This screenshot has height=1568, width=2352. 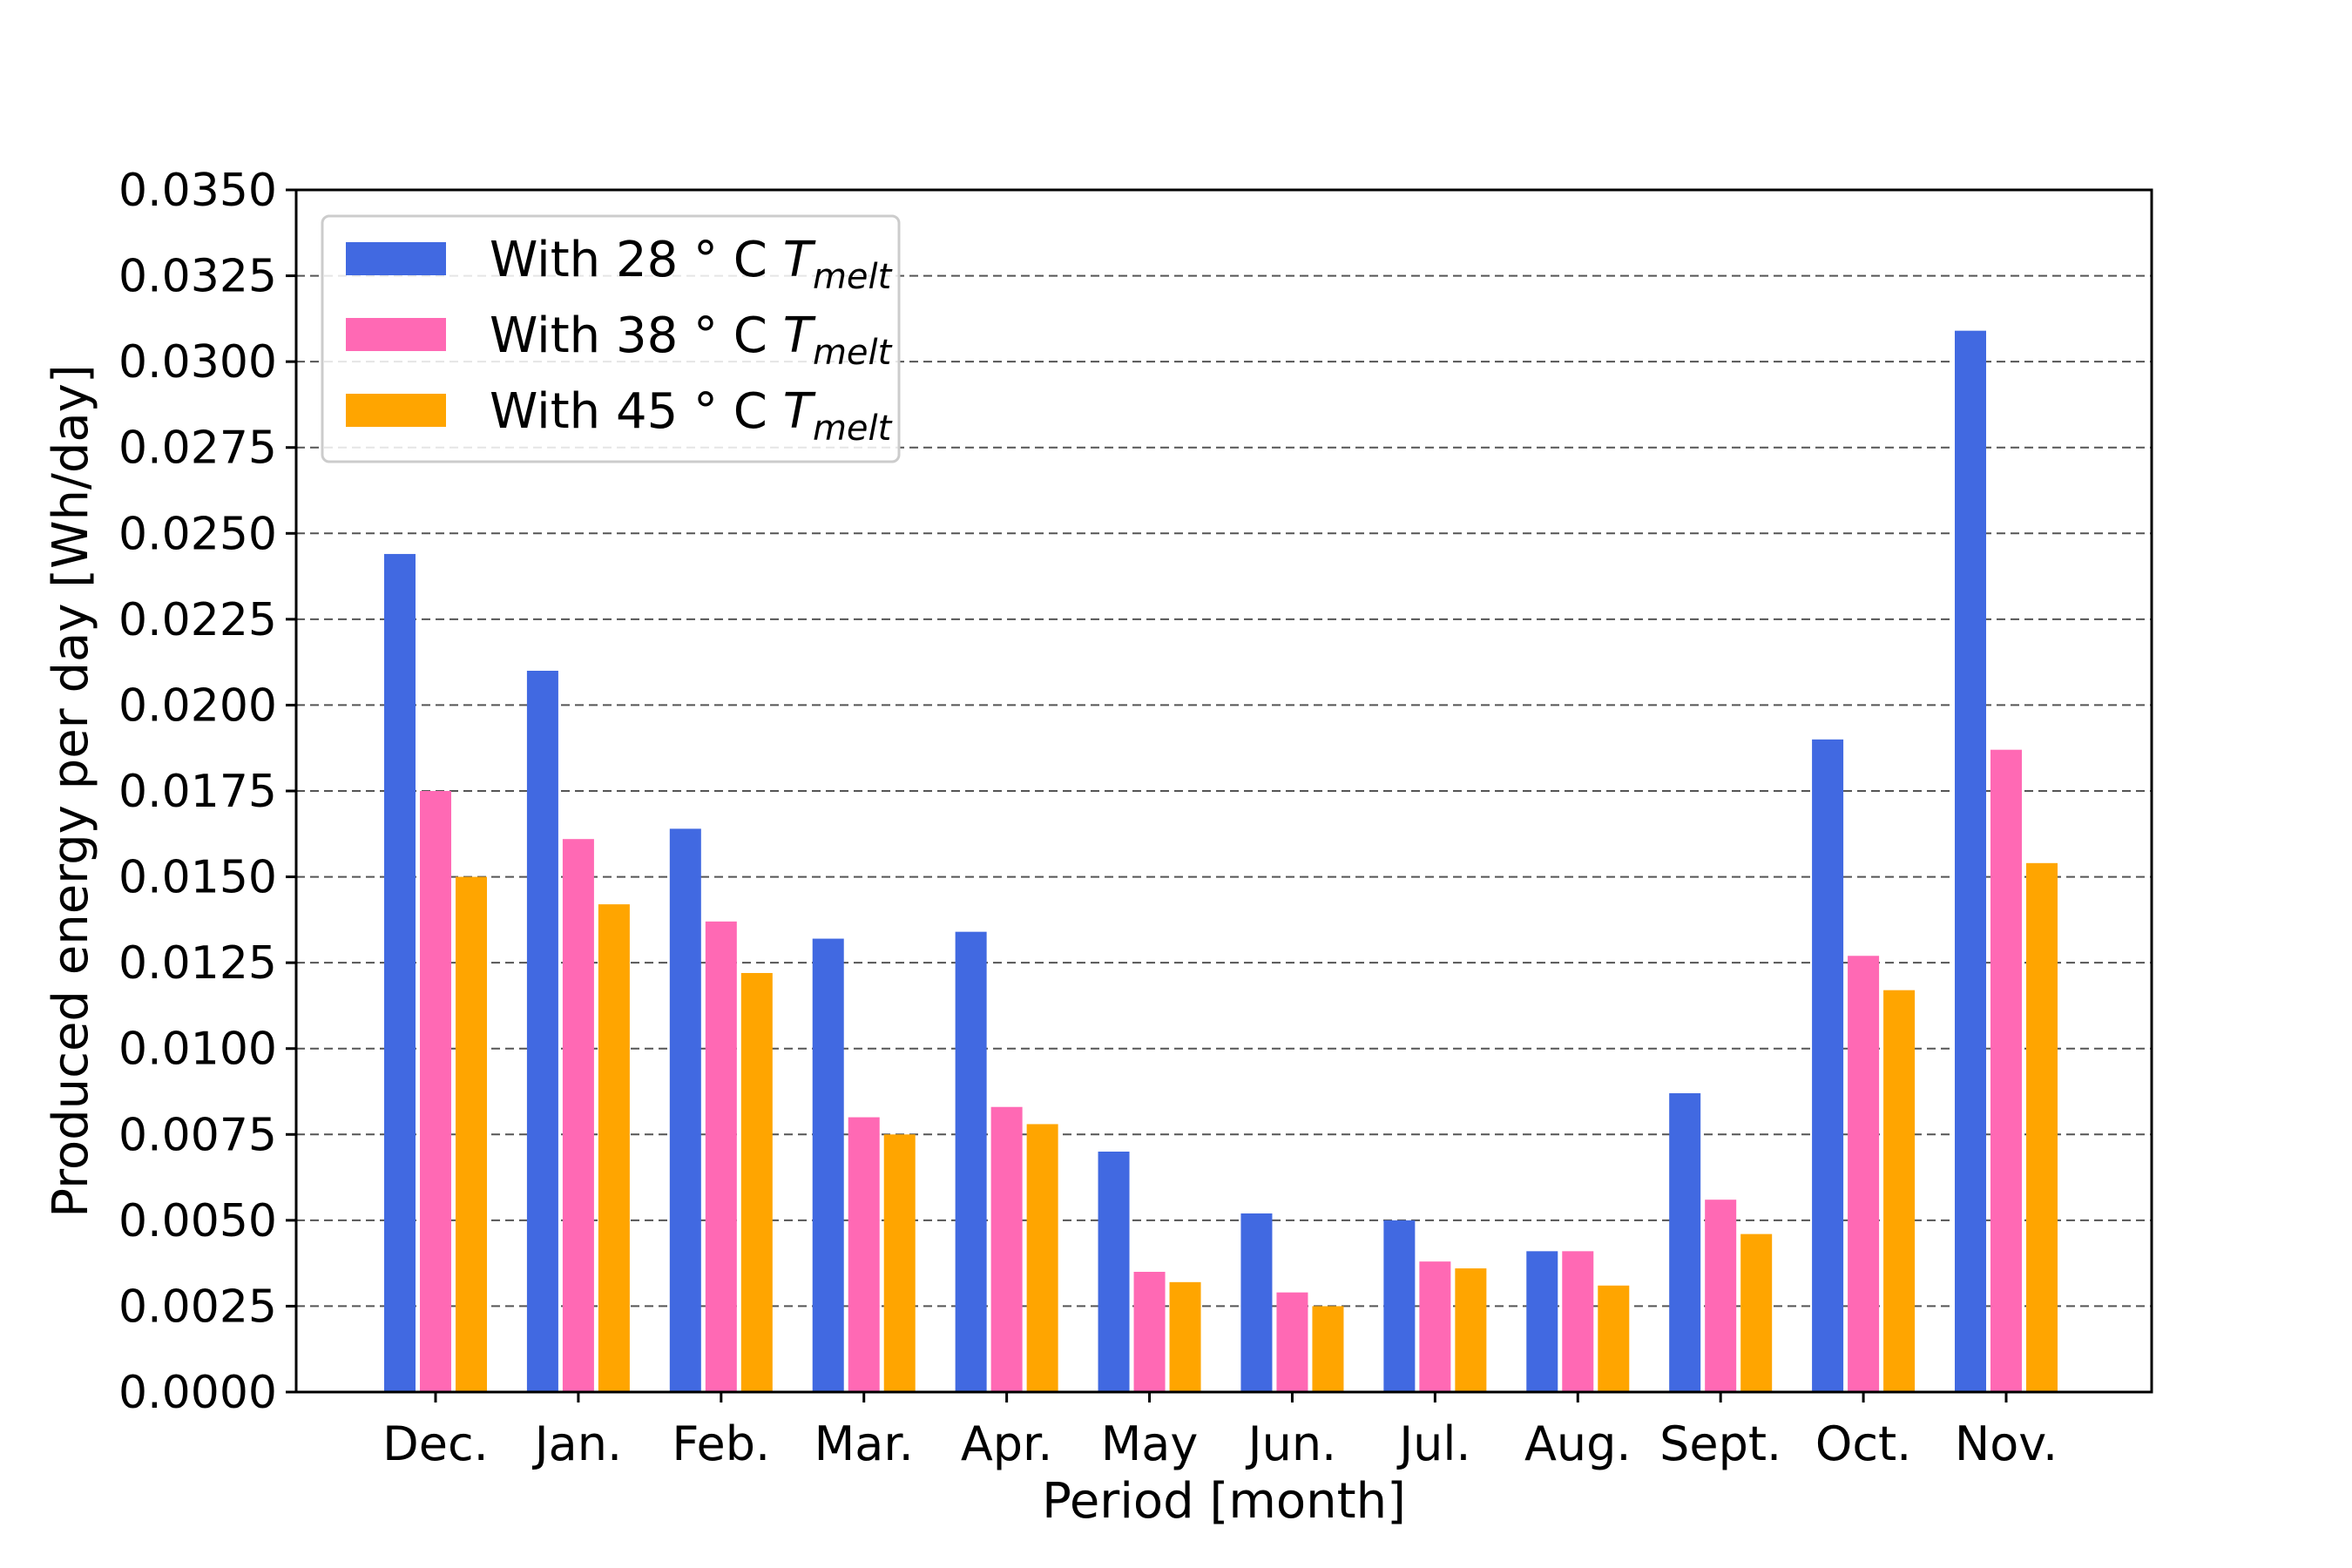 What do you see at coordinates (198, 705) in the screenshot?
I see `y-tick-label: 0.0200` at bounding box center [198, 705].